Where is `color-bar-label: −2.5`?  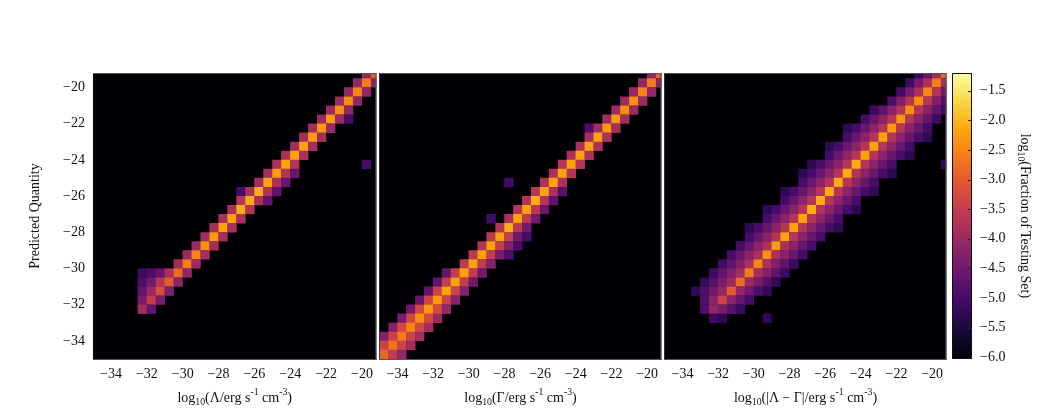
color-bar-label: −2.5 is located at coordinates (993, 149).